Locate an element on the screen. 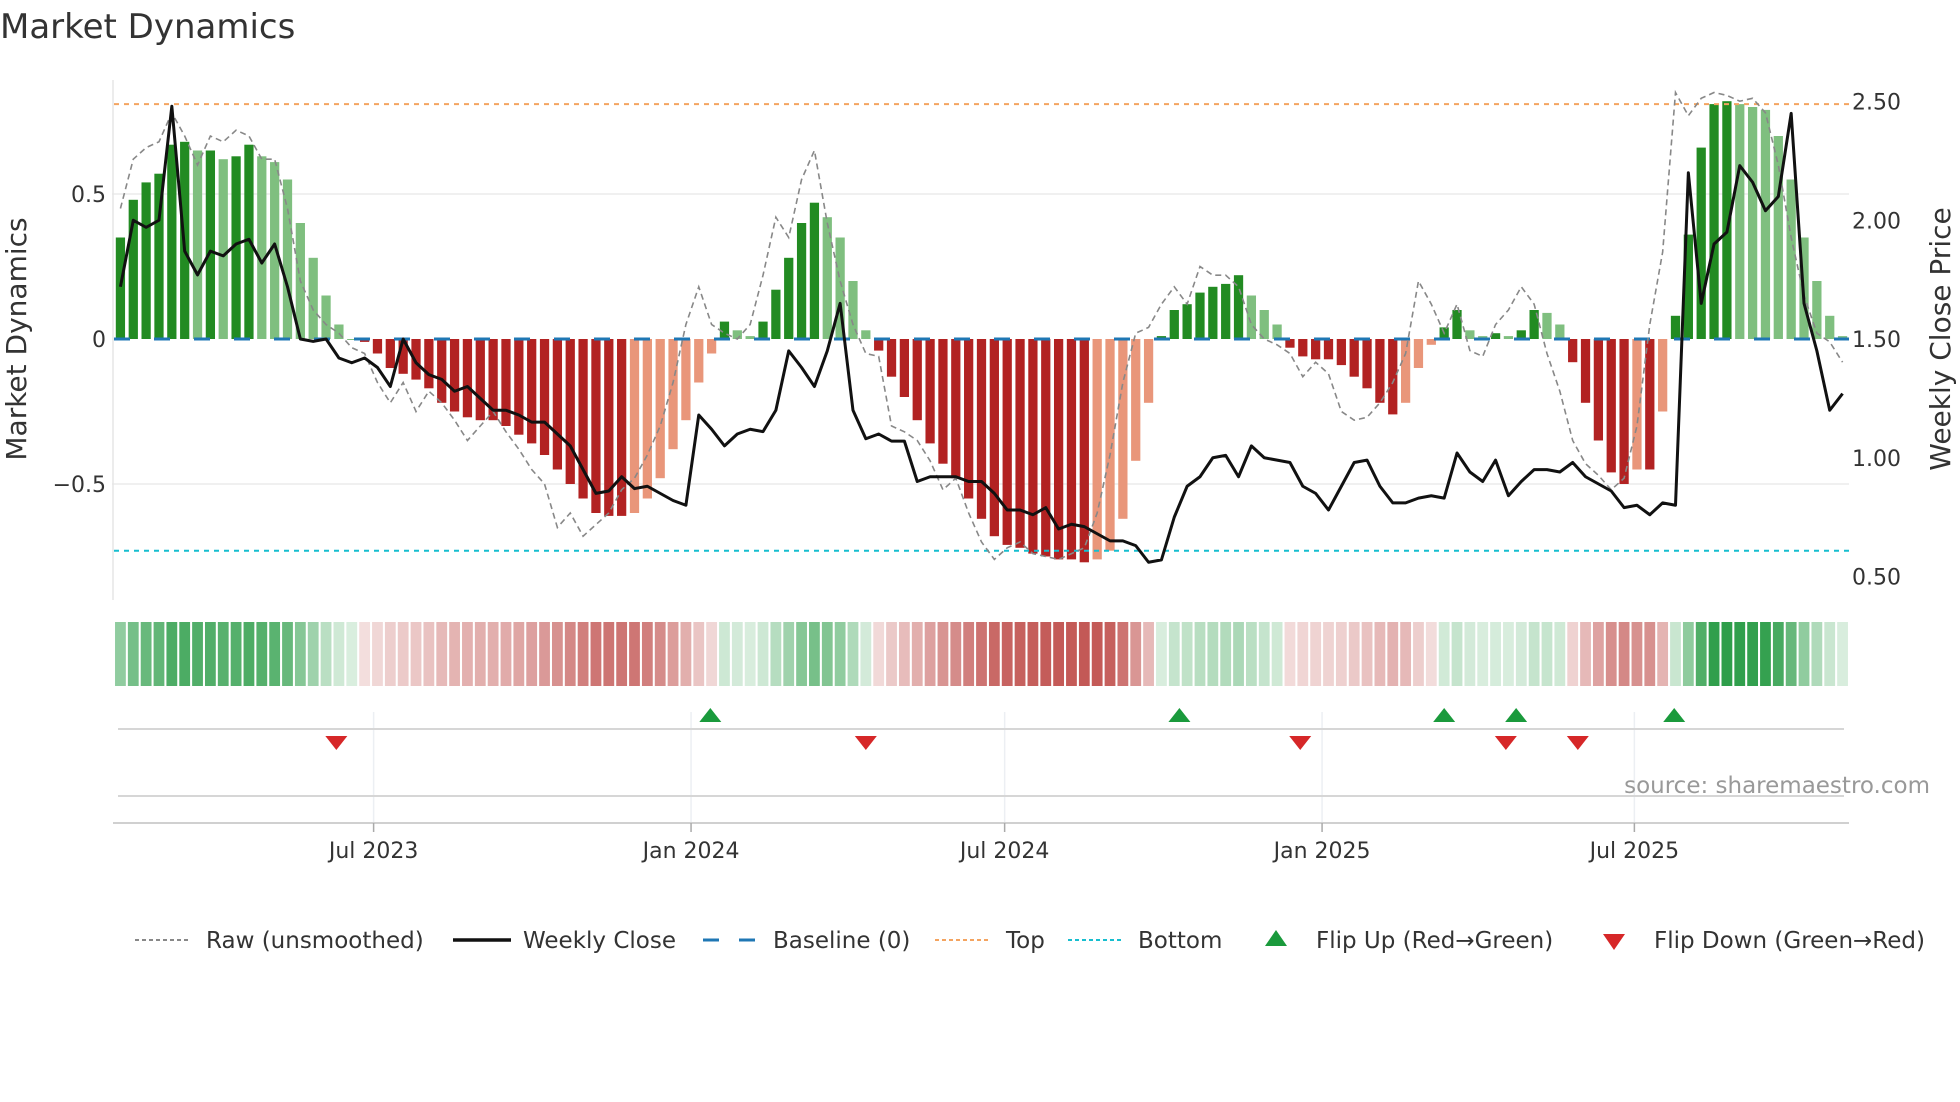  right-y-axis-label: Weekly Close Price is located at coordinates (1940, 338).